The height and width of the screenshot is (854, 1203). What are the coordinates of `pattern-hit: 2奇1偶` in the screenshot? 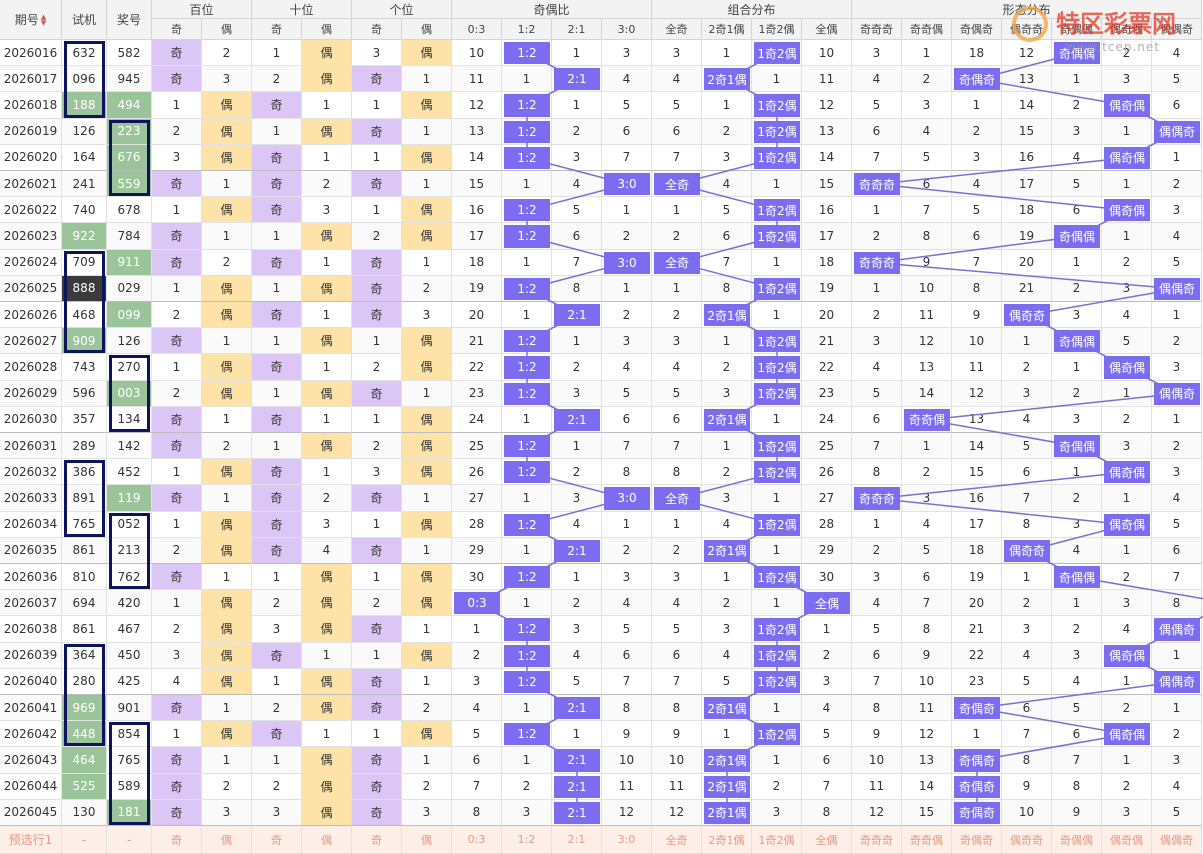 It's located at (727, 419).